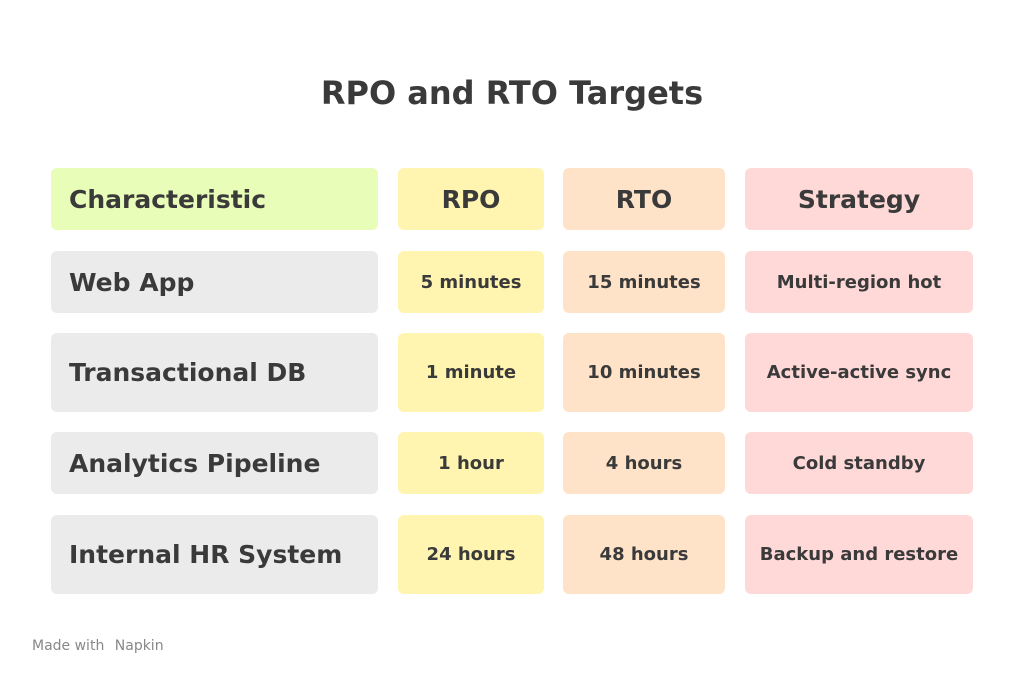  What do you see at coordinates (859, 282) in the screenshot?
I see `table-cell: Multi-region hot` at bounding box center [859, 282].